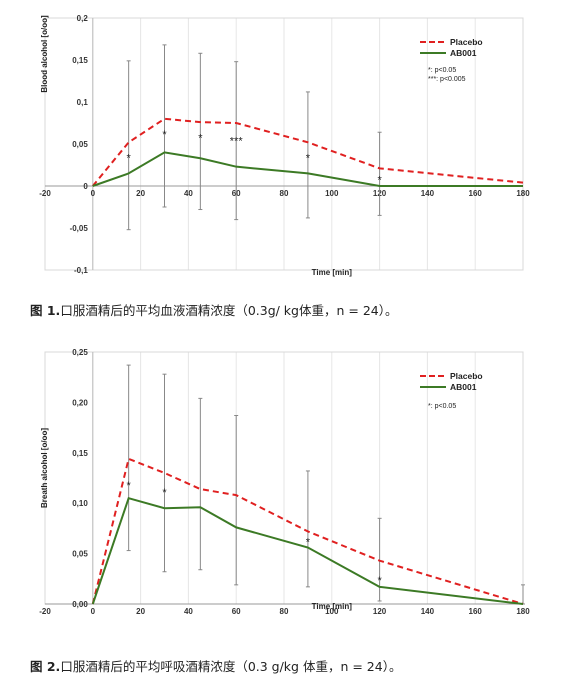  I want to click on y-tick-label: 0,2, so click(83, 18).